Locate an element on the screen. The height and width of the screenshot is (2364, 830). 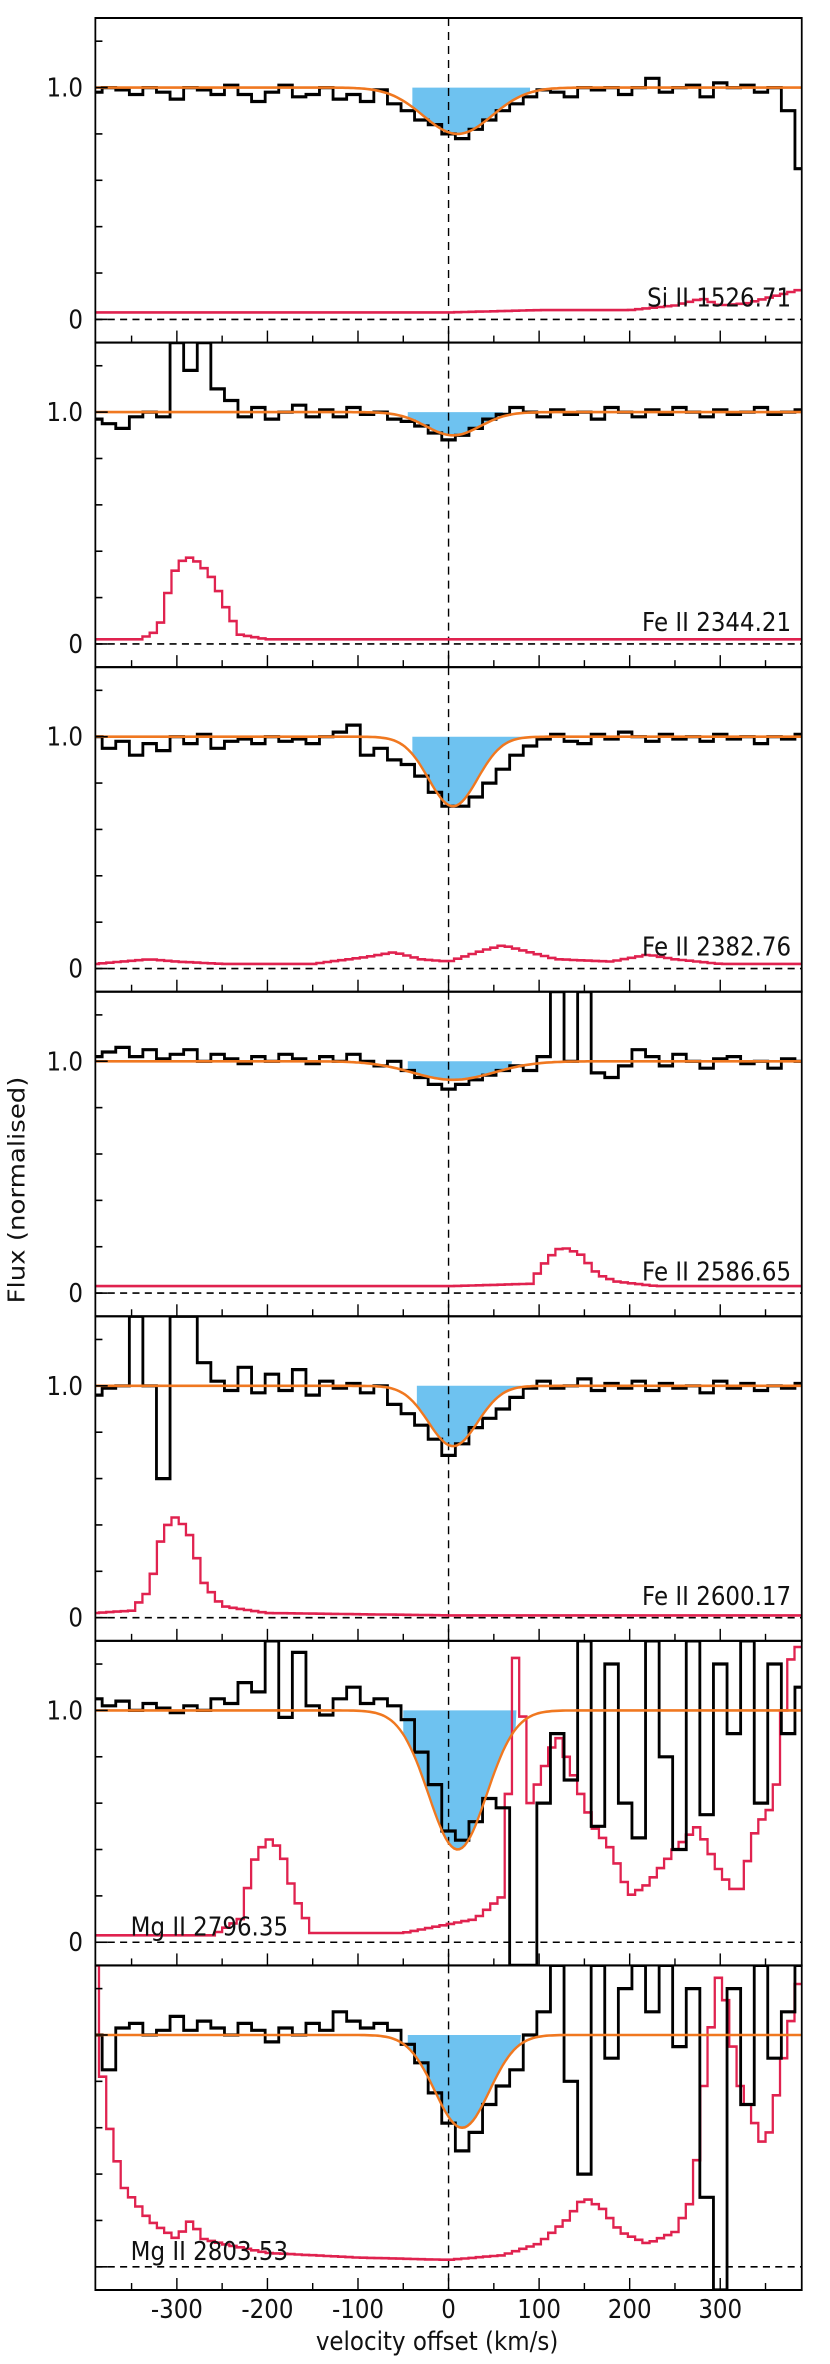
ion-label: Mg II 2796.35 is located at coordinates (209, 1926).